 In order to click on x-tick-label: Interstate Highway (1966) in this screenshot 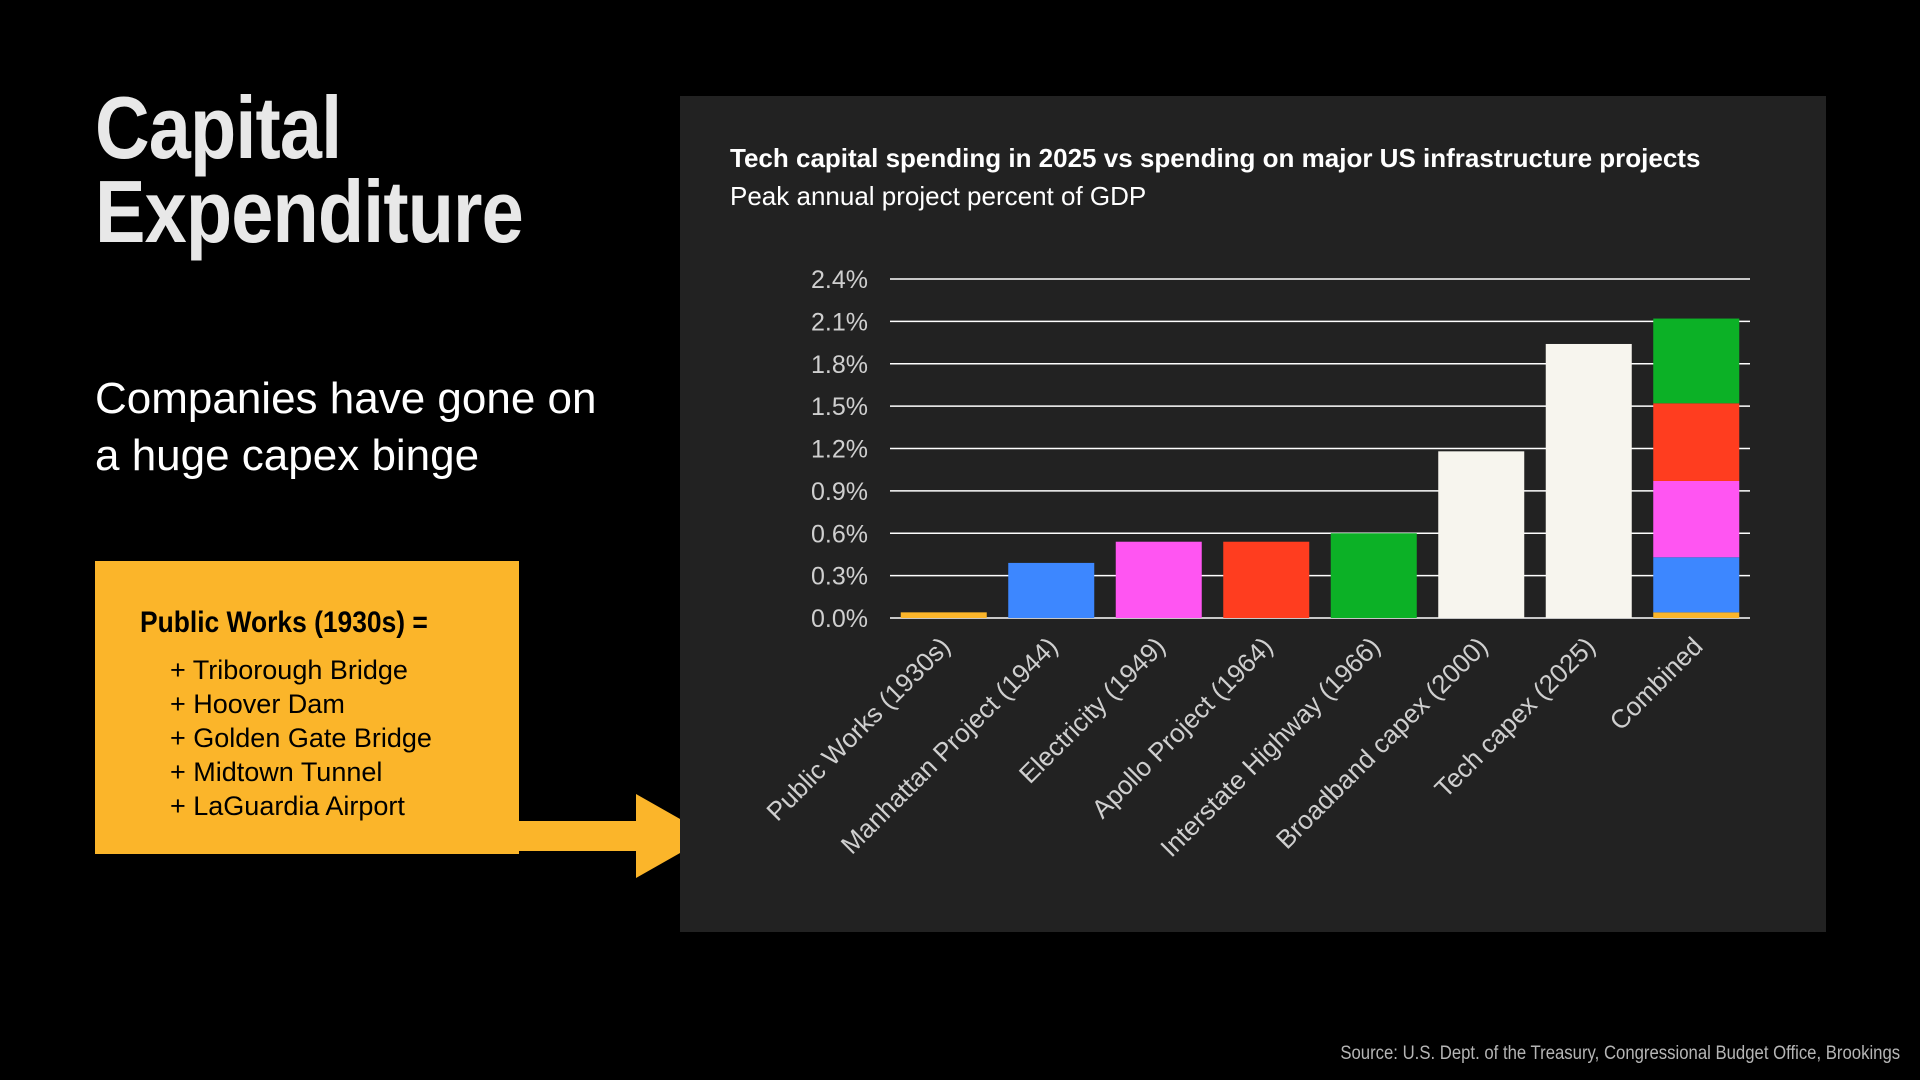, I will do `click(1270, 747)`.